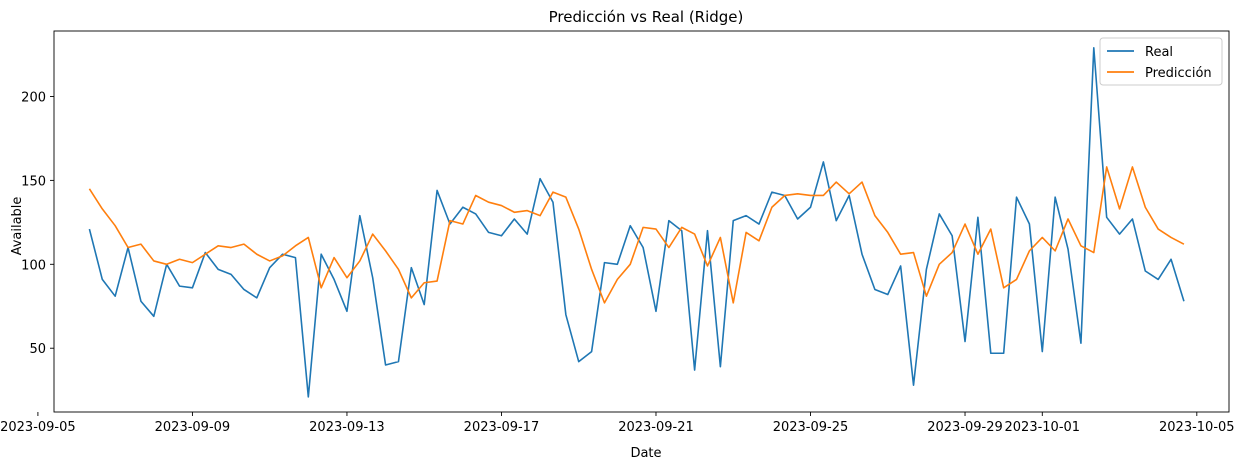  I want to click on x-tick-label: 2023-10-05, so click(1197, 427).